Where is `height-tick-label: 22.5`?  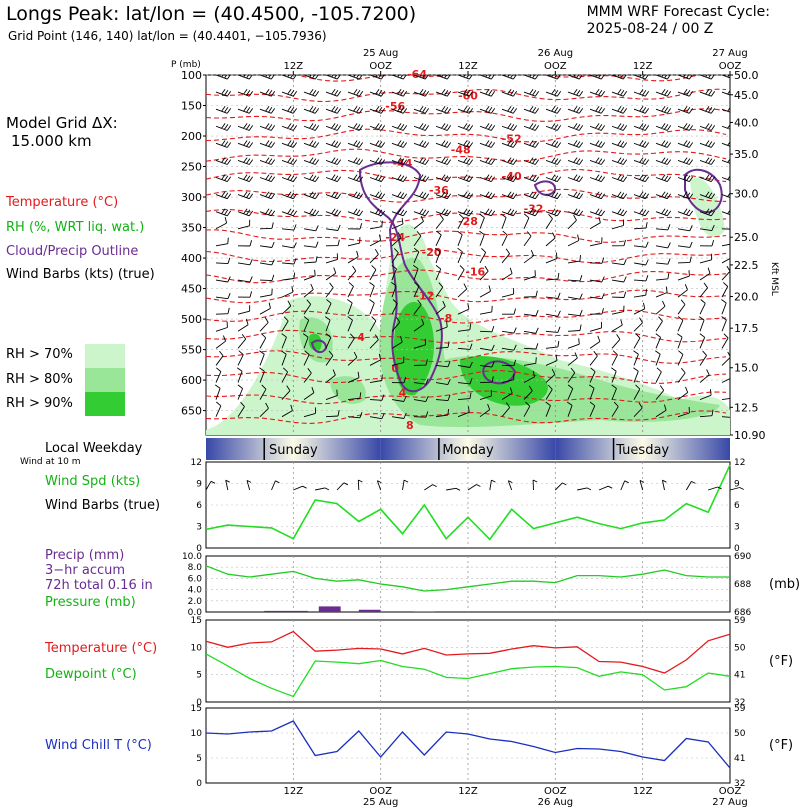 height-tick-label: 22.5 is located at coordinates (746, 265).